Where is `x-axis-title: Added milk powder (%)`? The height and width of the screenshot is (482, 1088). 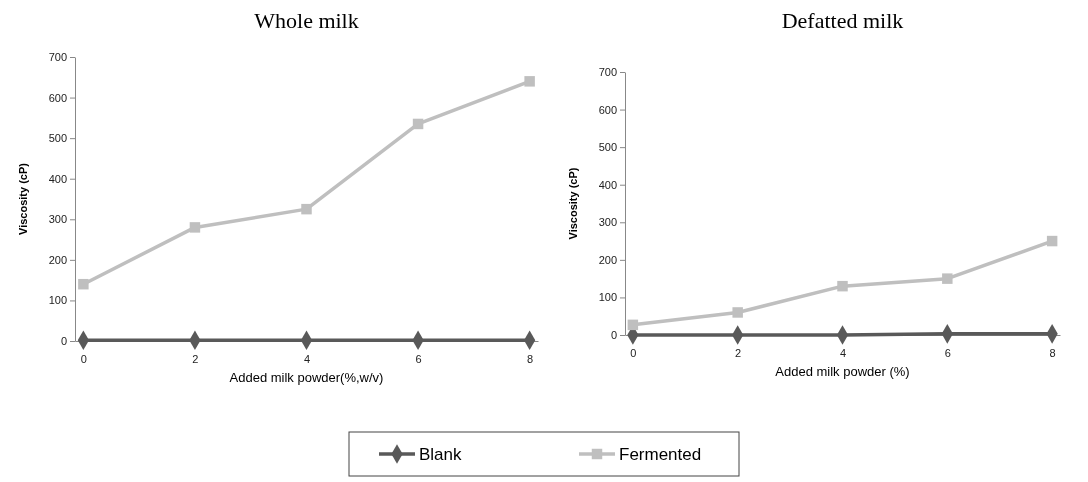 x-axis-title: Added milk powder (%) is located at coordinates (842, 371).